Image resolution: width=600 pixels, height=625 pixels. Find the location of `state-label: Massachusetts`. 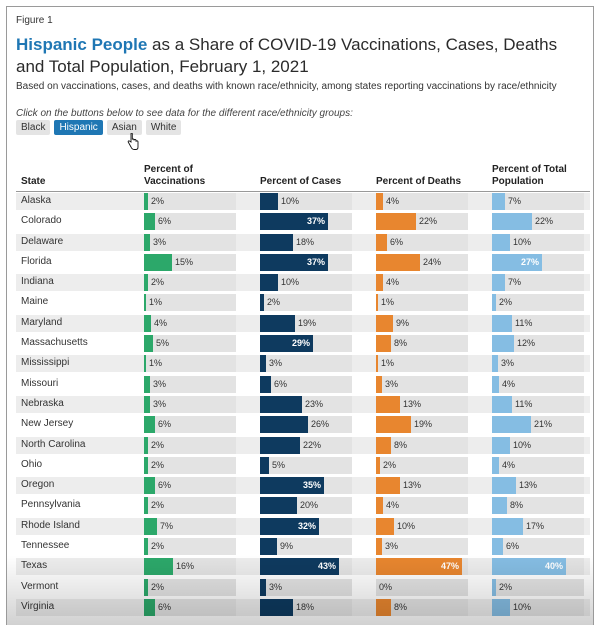

state-label: Massachusetts is located at coordinates (54, 343).